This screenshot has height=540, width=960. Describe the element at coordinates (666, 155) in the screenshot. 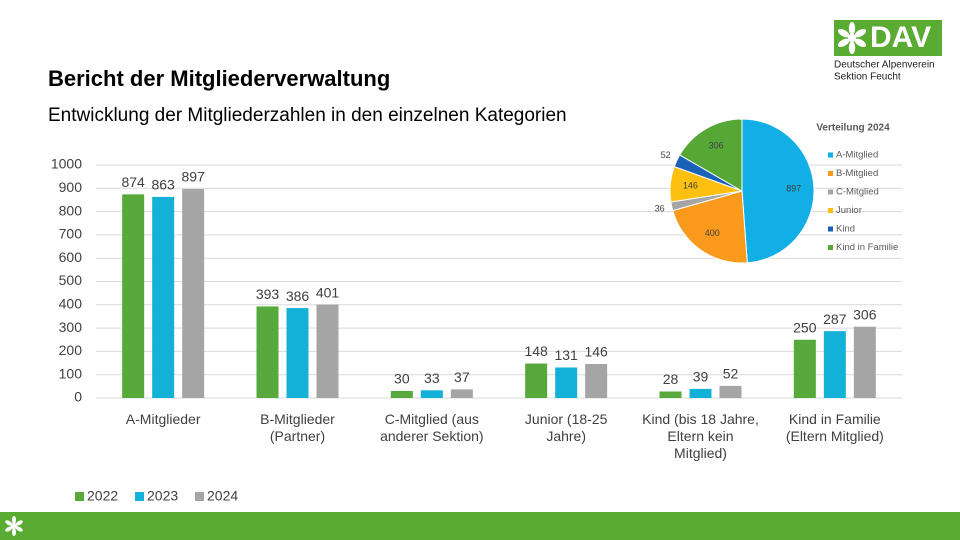

I see `pie-value-label: 52` at that location.